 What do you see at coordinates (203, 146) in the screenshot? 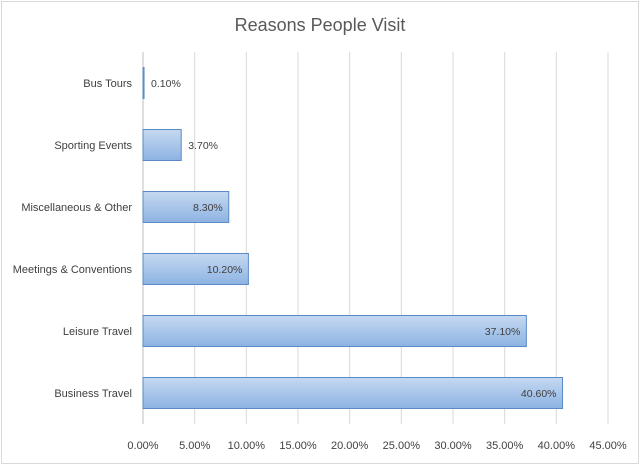
I see `data-label: 3.70%` at bounding box center [203, 146].